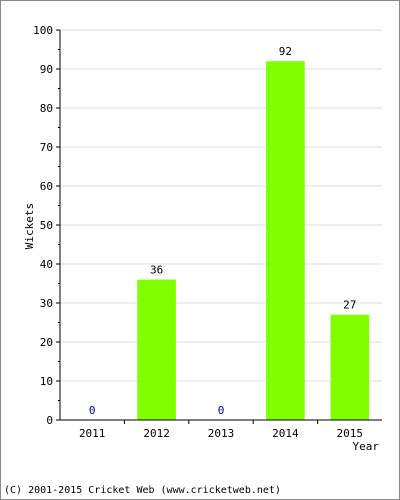 This screenshot has height=500, width=400. Describe the element at coordinates (350, 433) in the screenshot. I see `x-tick-label-2015: 2015` at that location.